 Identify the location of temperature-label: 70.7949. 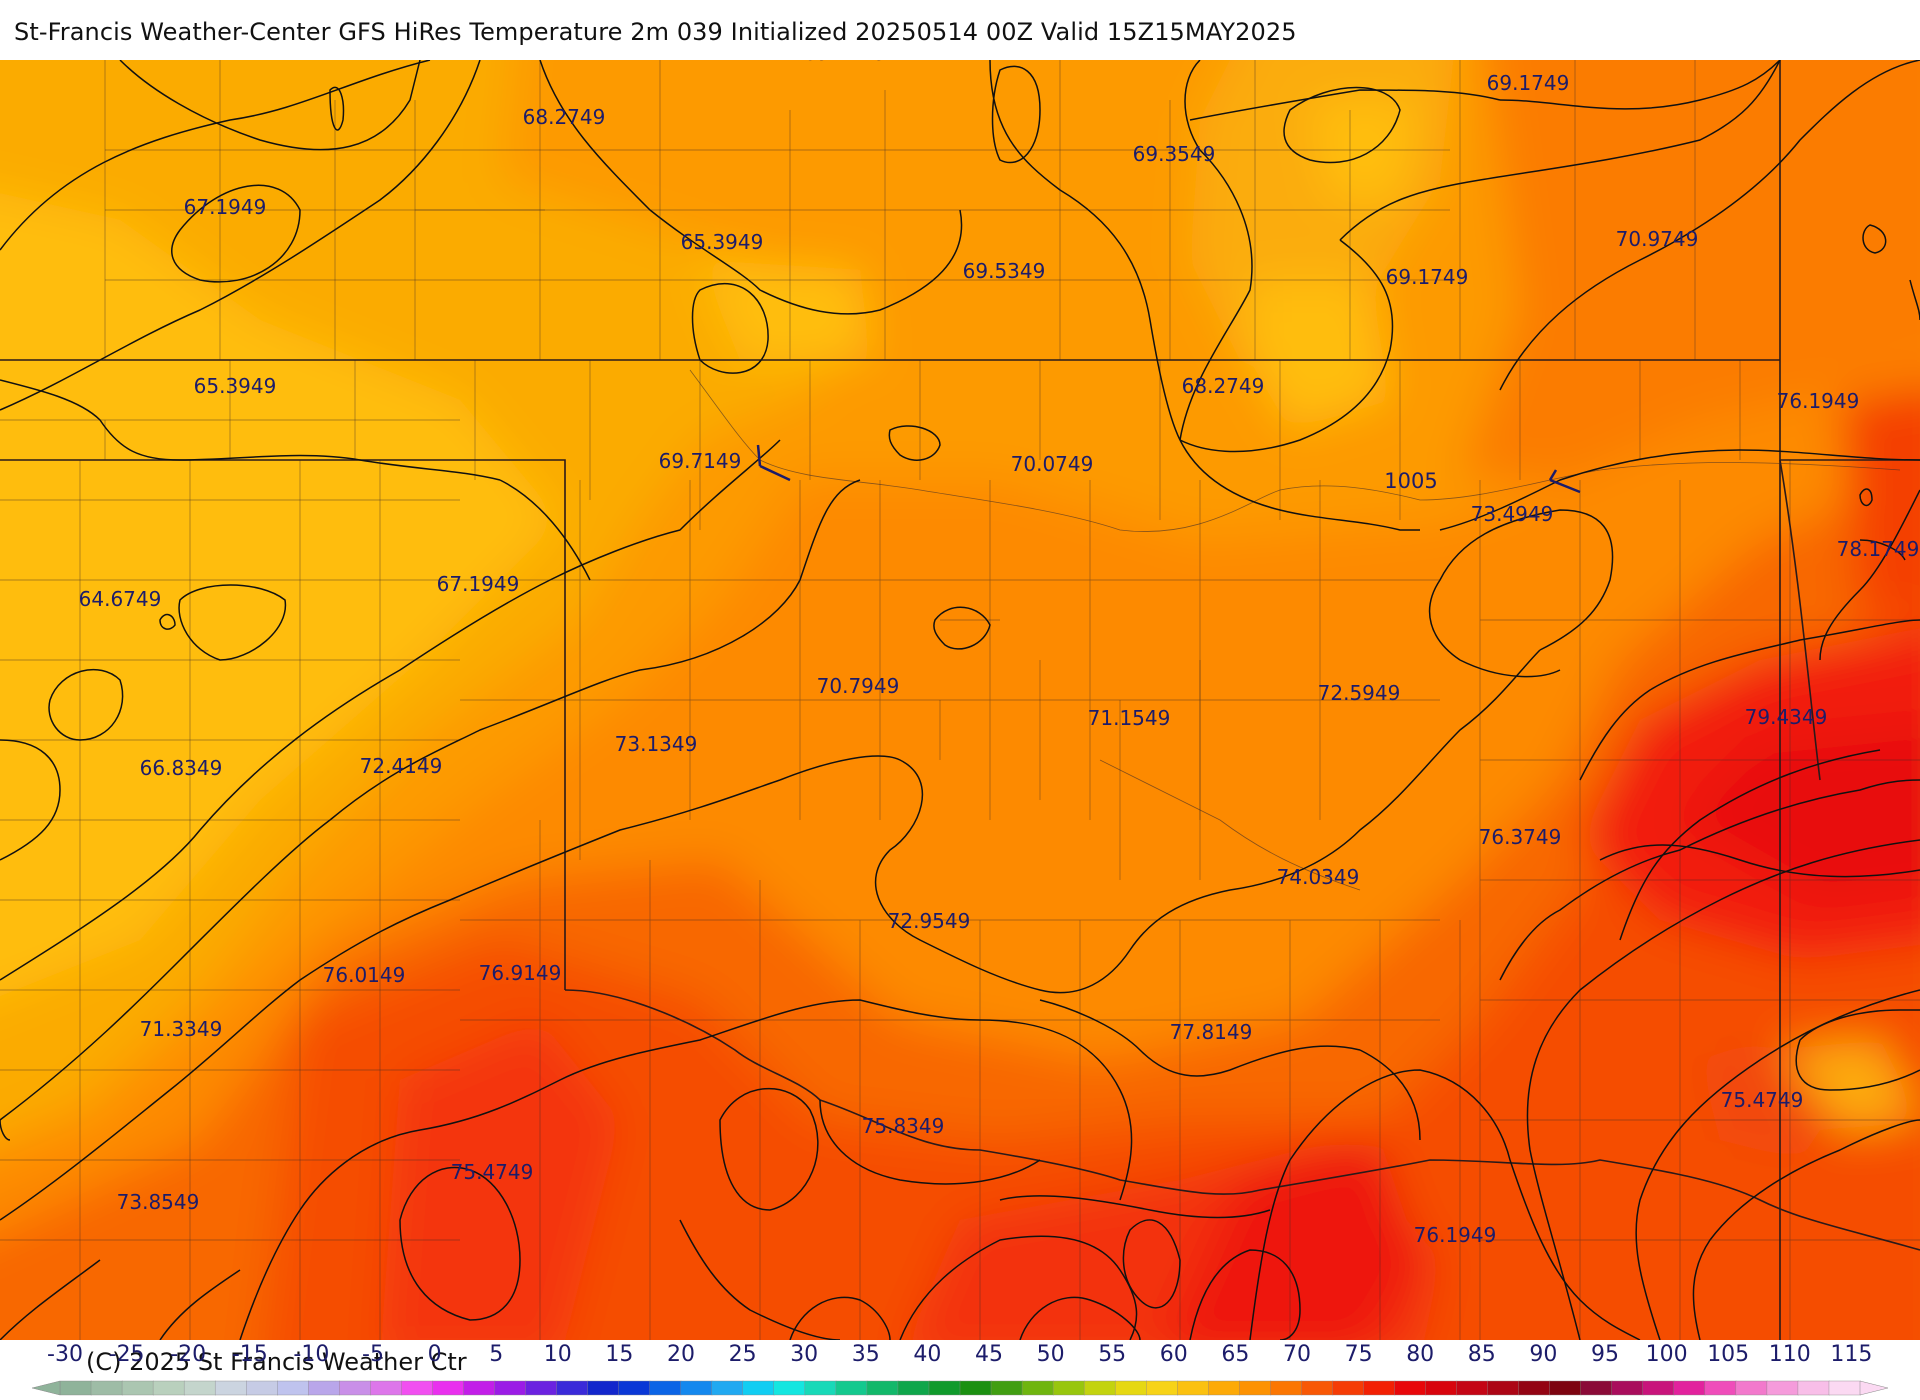
(858, 686).